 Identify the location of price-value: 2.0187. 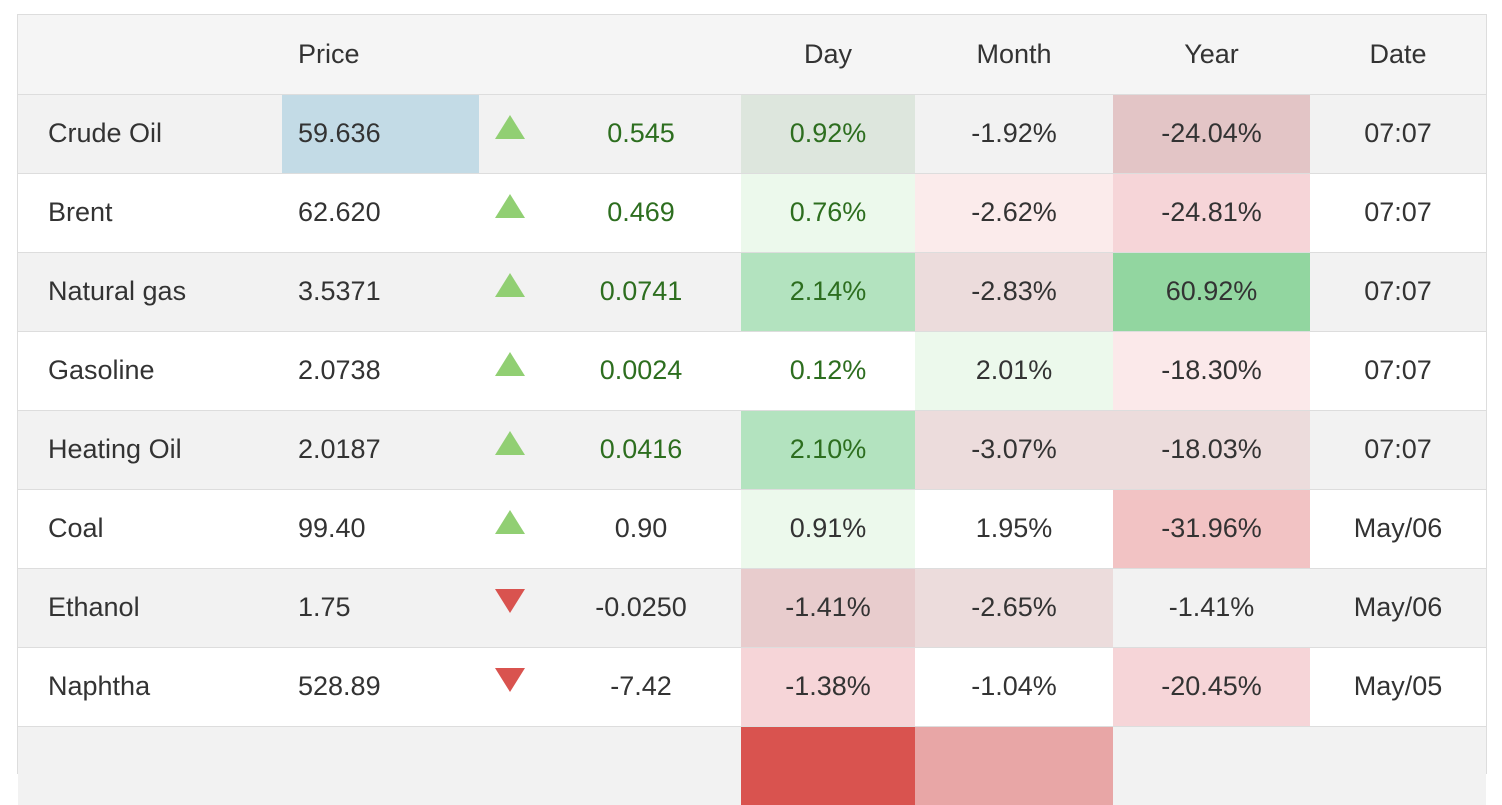
(380, 449).